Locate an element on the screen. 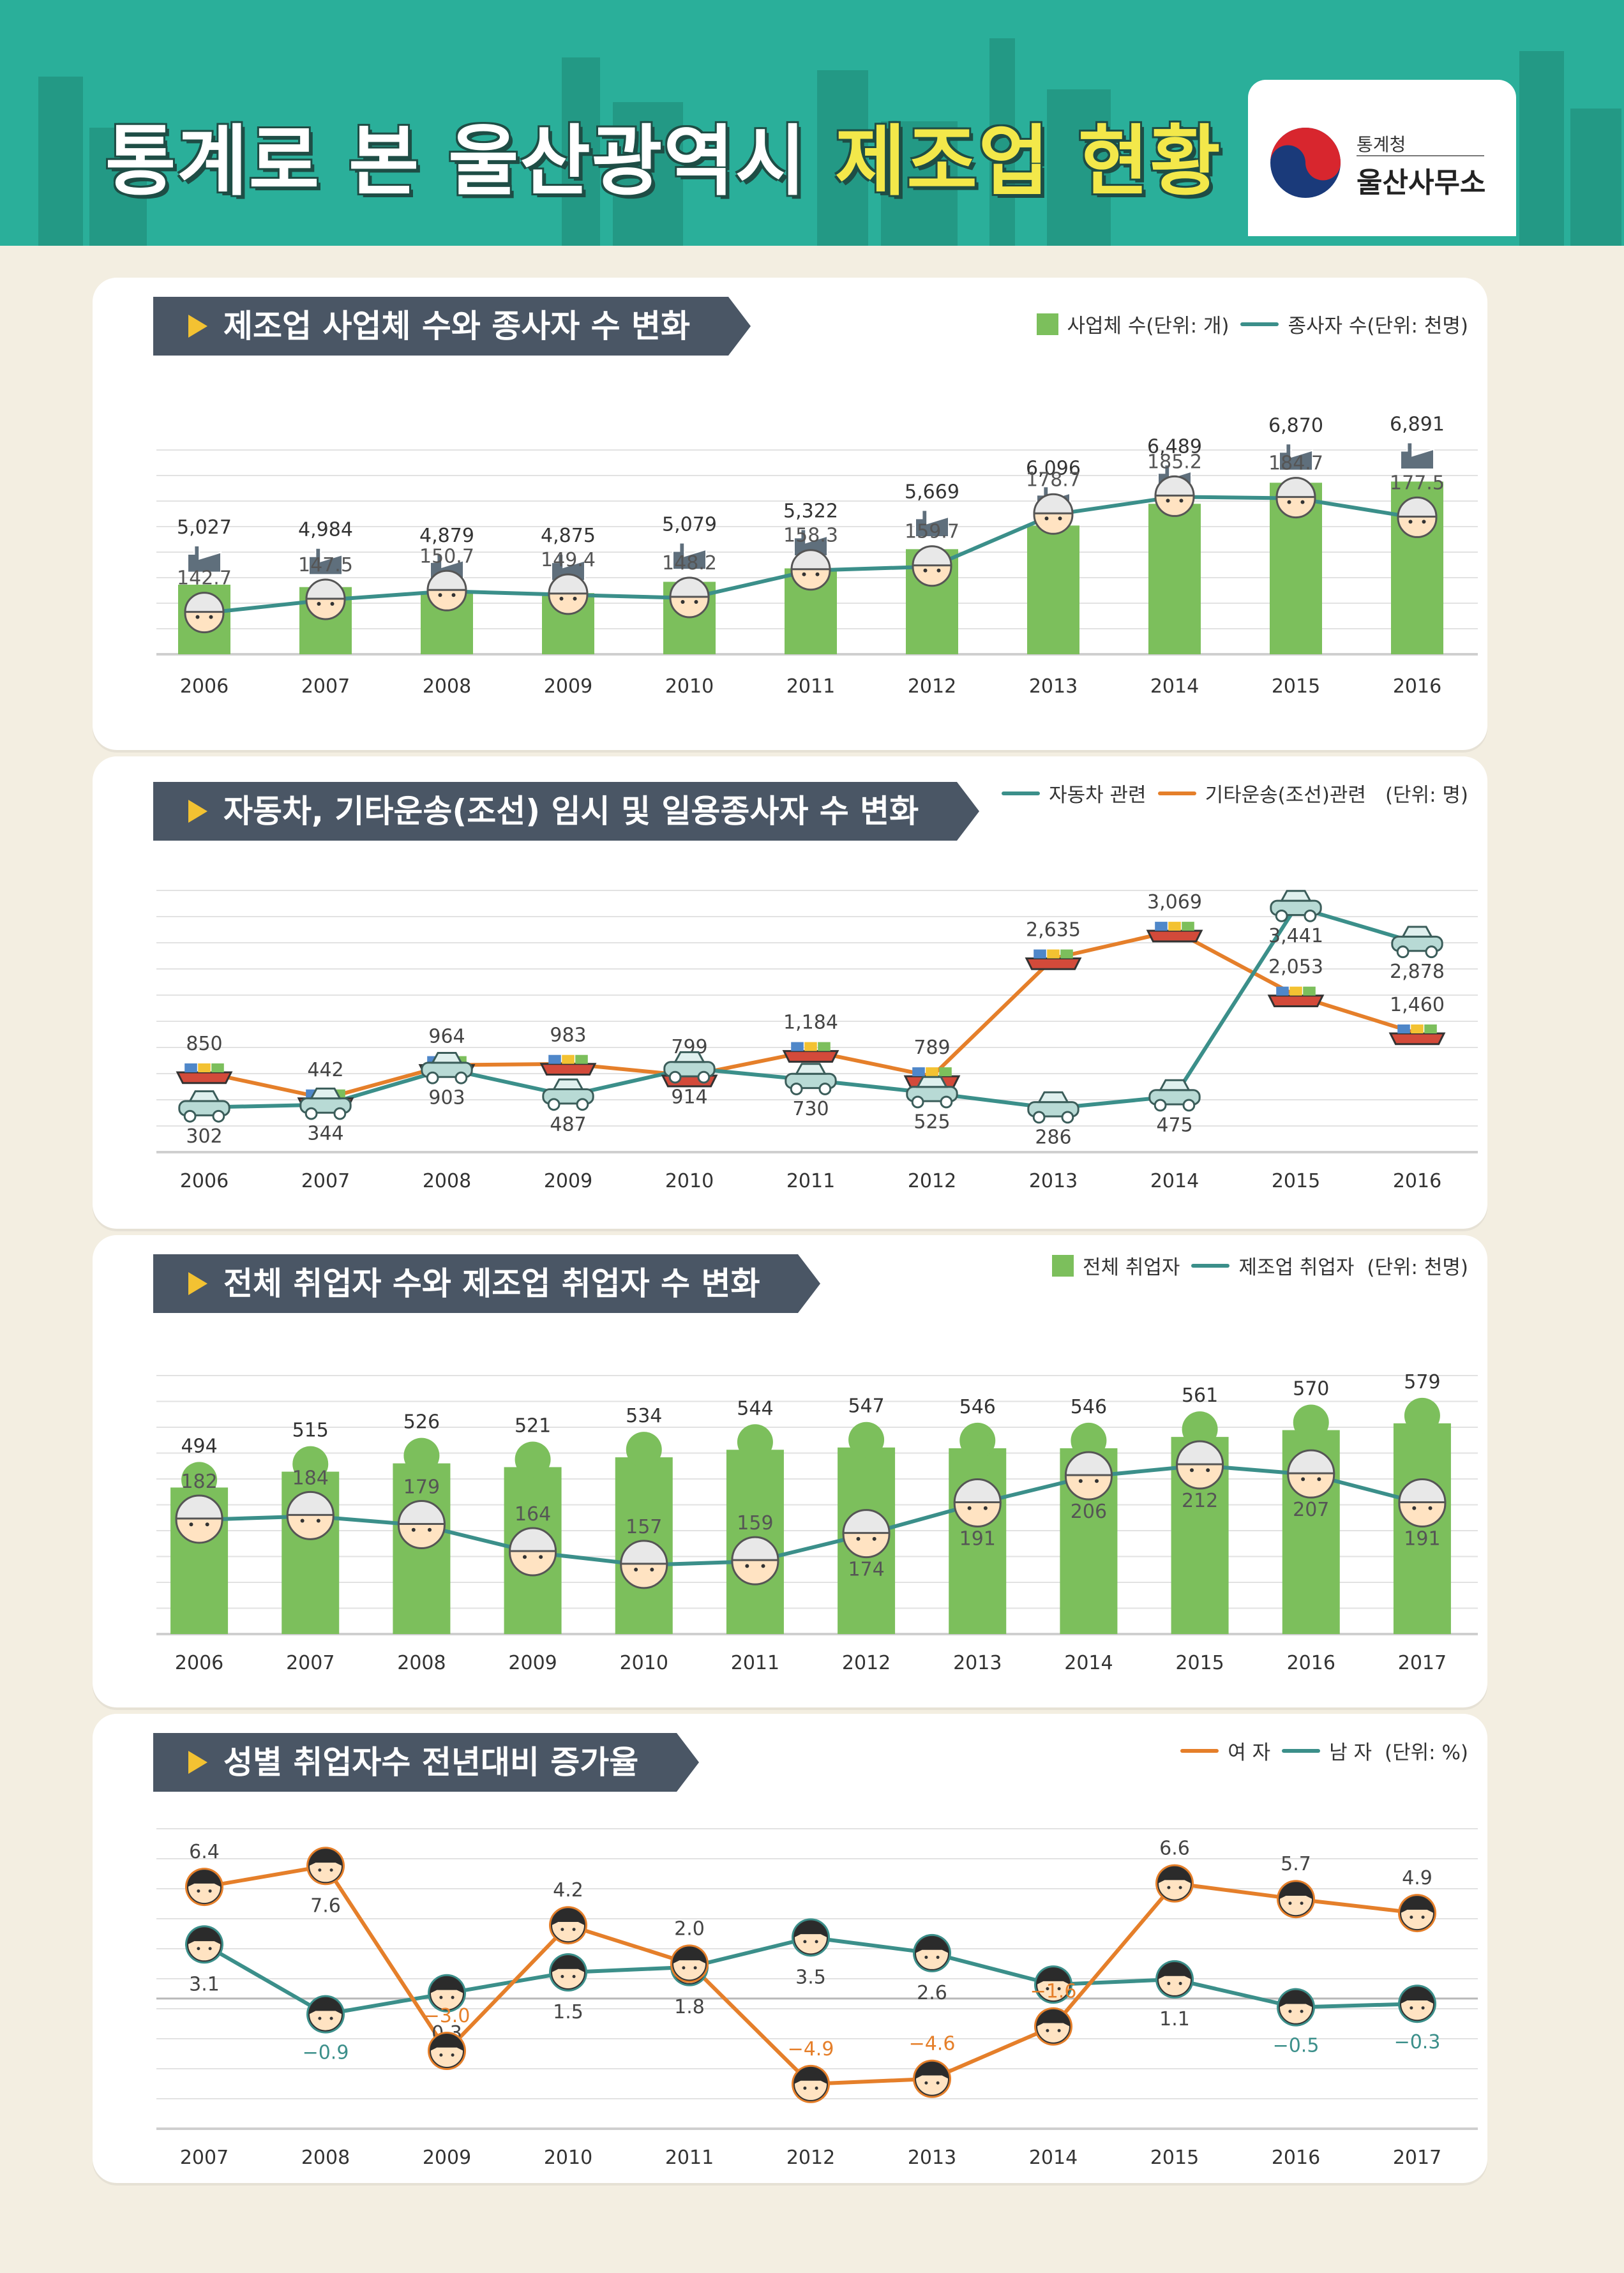 This screenshot has width=1624, height=2273. legend-unit: (단위: 명) is located at coordinates (1426, 796).